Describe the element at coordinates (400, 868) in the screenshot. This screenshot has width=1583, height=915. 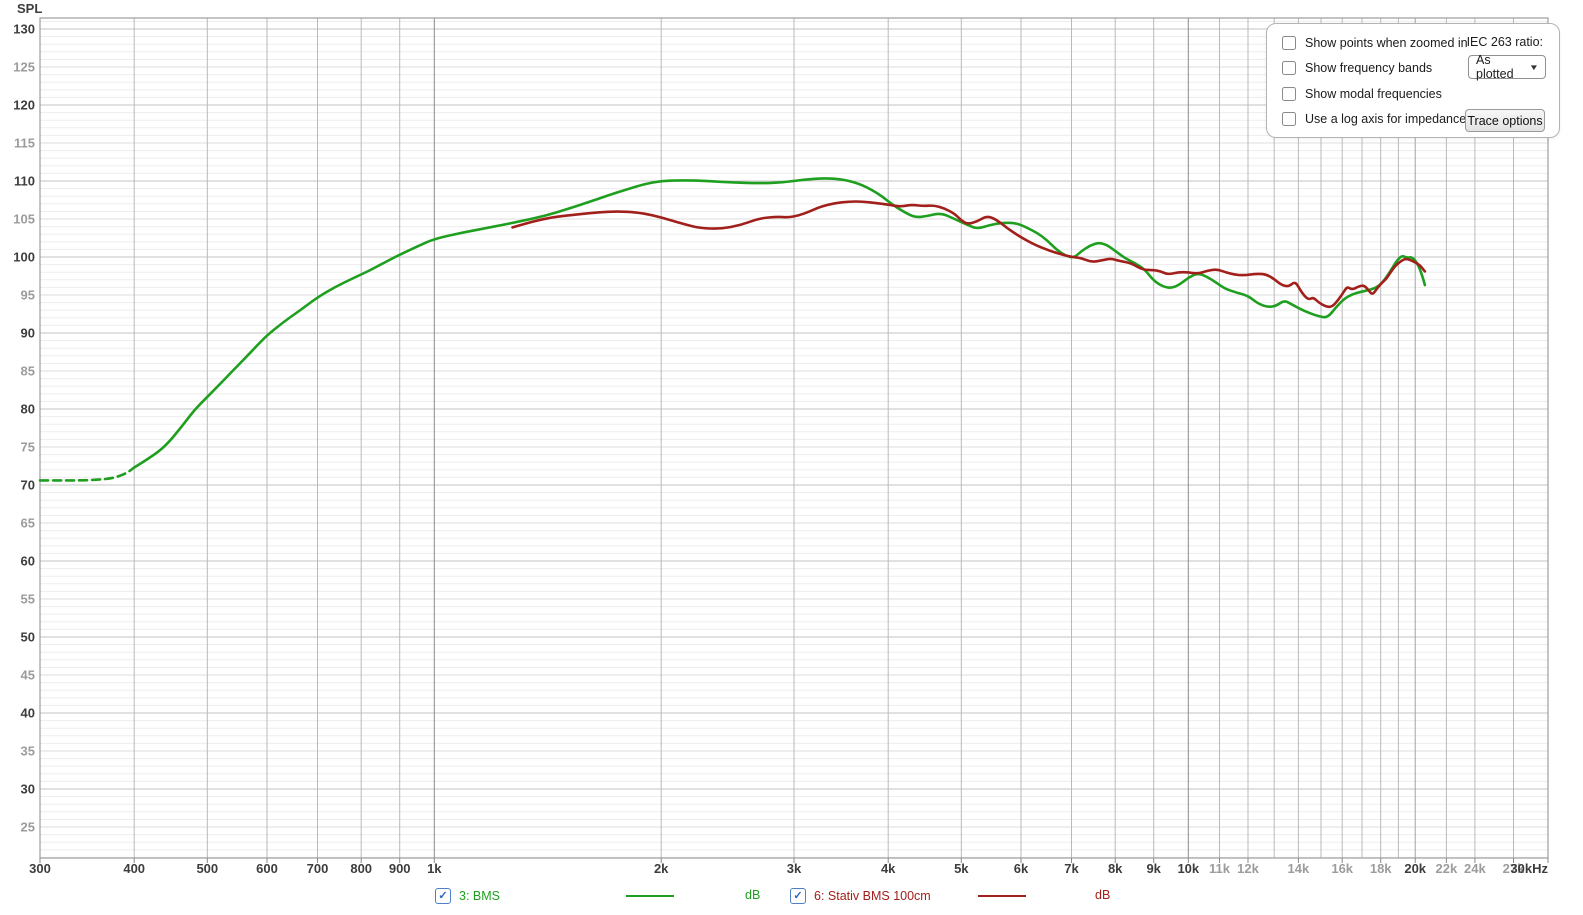
I see `svg-text: 900` at that location.